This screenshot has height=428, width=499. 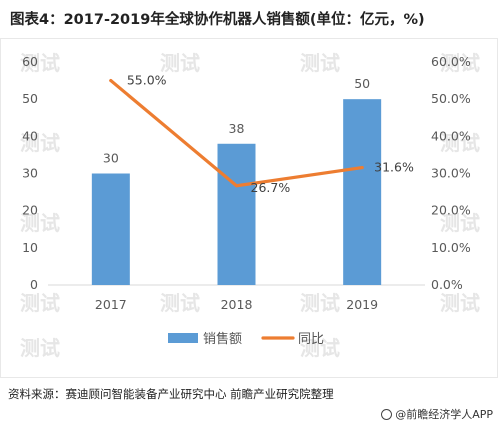 What do you see at coordinates (40, 303) in the screenshot?
I see `watermark-text-8: 测试` at bounding box center [40, 303].